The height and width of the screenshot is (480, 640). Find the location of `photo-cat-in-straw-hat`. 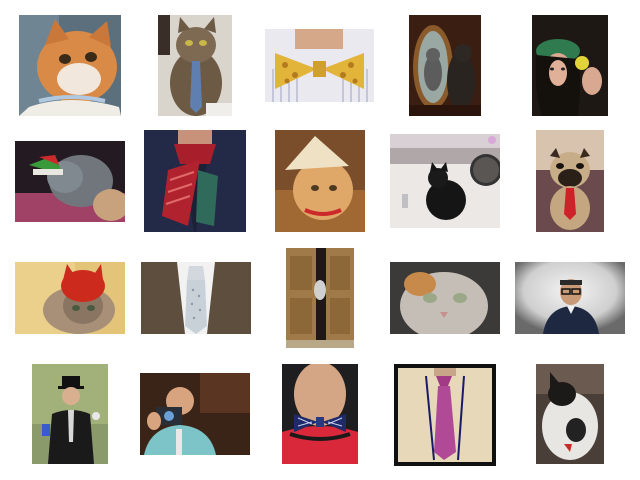

photo-cat-in-straw-hat is located at coordinates (320, 181).